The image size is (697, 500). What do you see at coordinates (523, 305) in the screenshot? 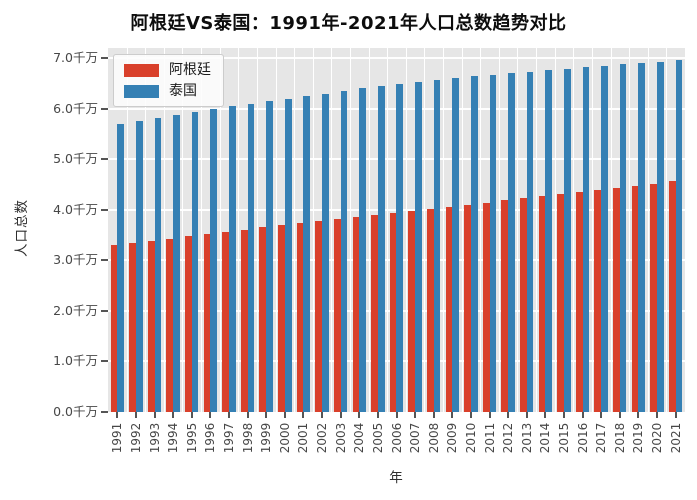
I see `bar-argentina-2013` at bounding box center [523, 305].